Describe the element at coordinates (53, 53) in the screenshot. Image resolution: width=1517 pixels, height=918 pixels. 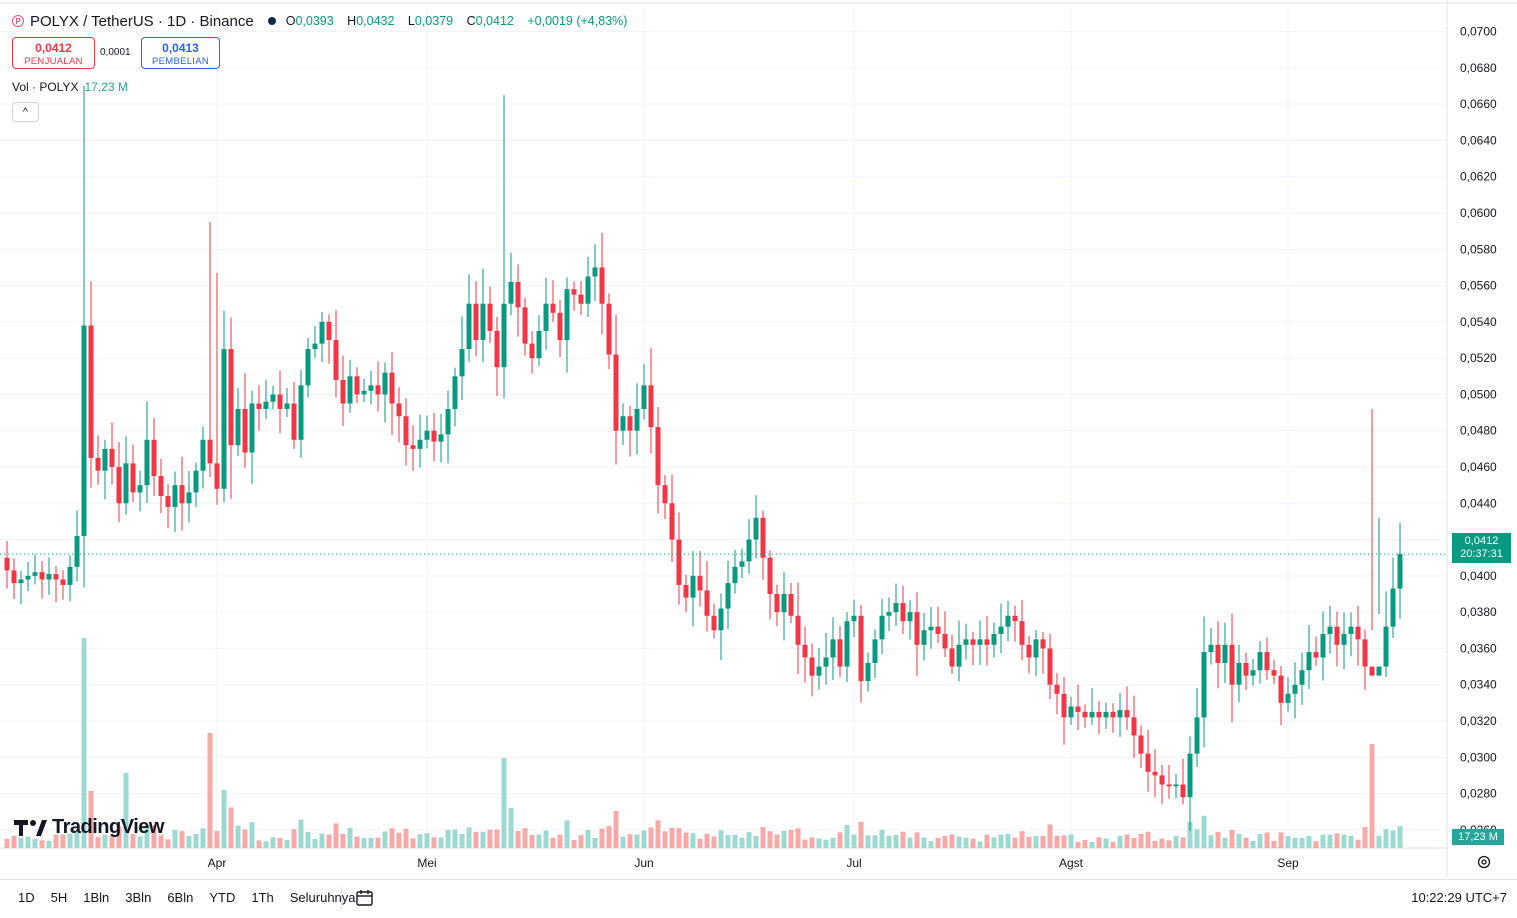
I see `sell-button: 0,0412 PENJUALAN` at that location.